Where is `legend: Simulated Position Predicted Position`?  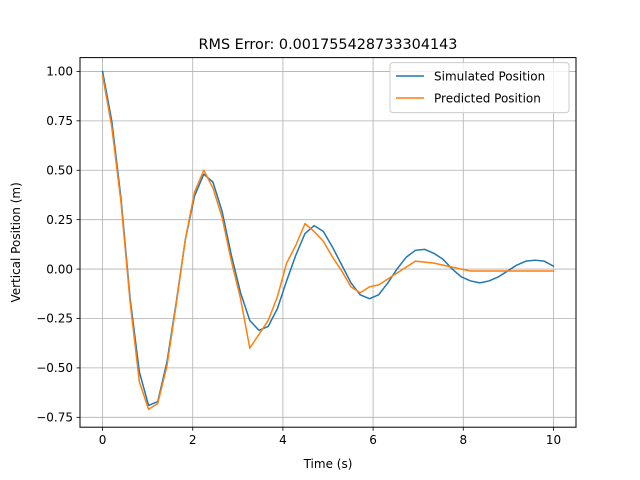 legend: Simulated Position Predicted Position is located at coordinates (479, 88).